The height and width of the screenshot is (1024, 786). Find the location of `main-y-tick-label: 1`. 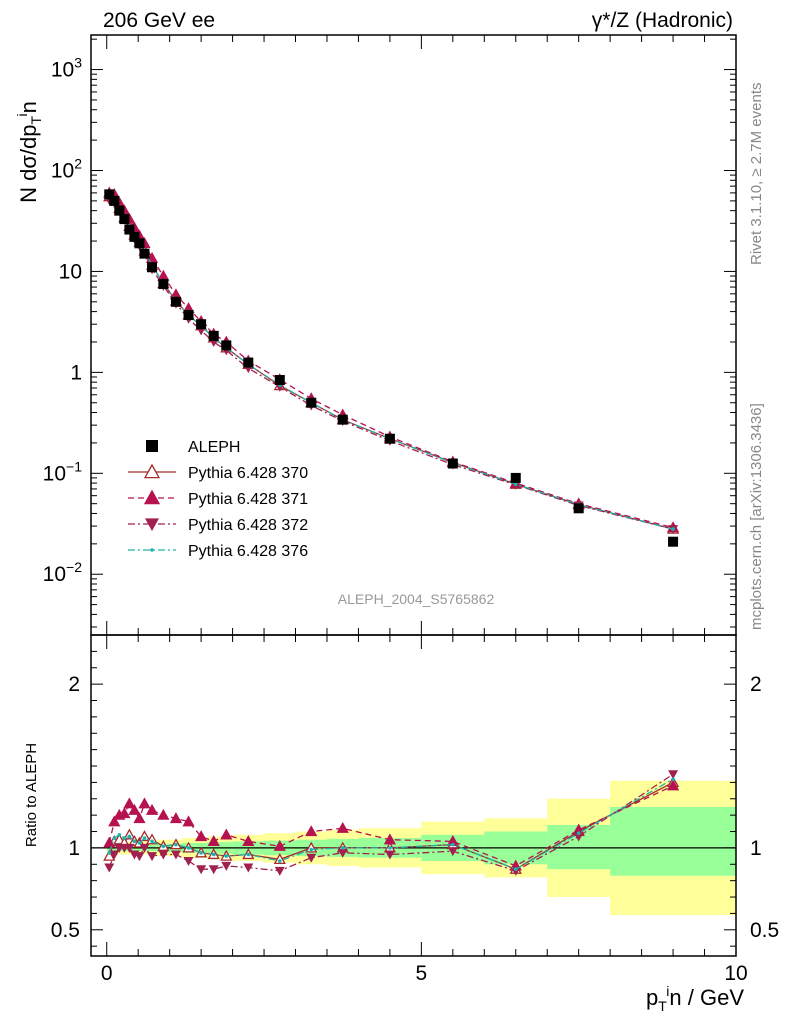

main-y-tick-label: 1 is located at coordinates (76, 372).